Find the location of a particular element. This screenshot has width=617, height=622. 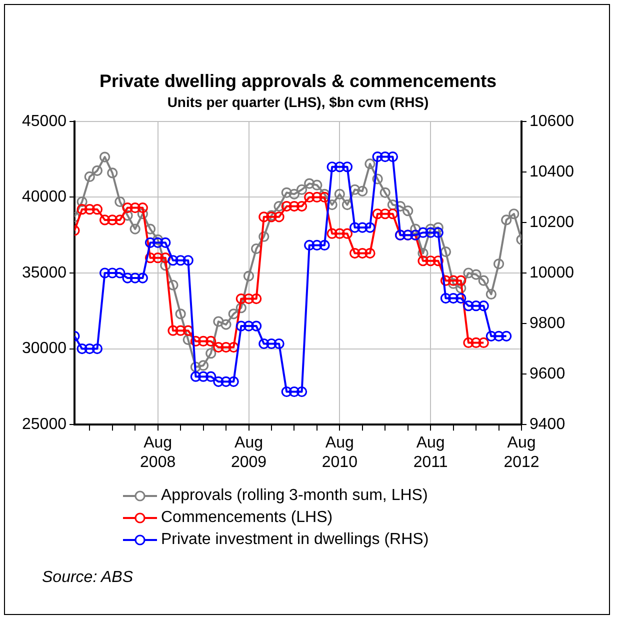

y2-tick-label: 9600 is located at coordinates (548, 373).